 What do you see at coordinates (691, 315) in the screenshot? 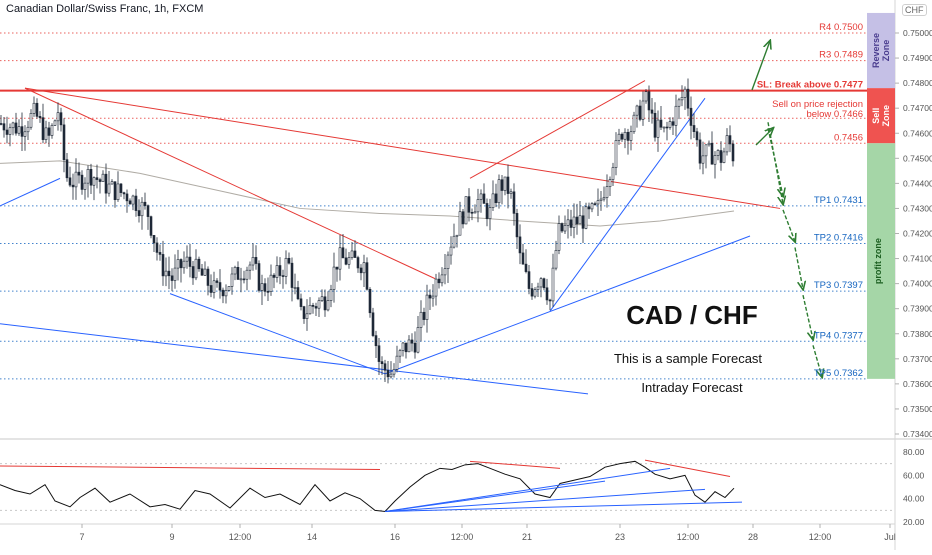
I see `pair-title: CAD / CHF` at bounding box center [691, 315].